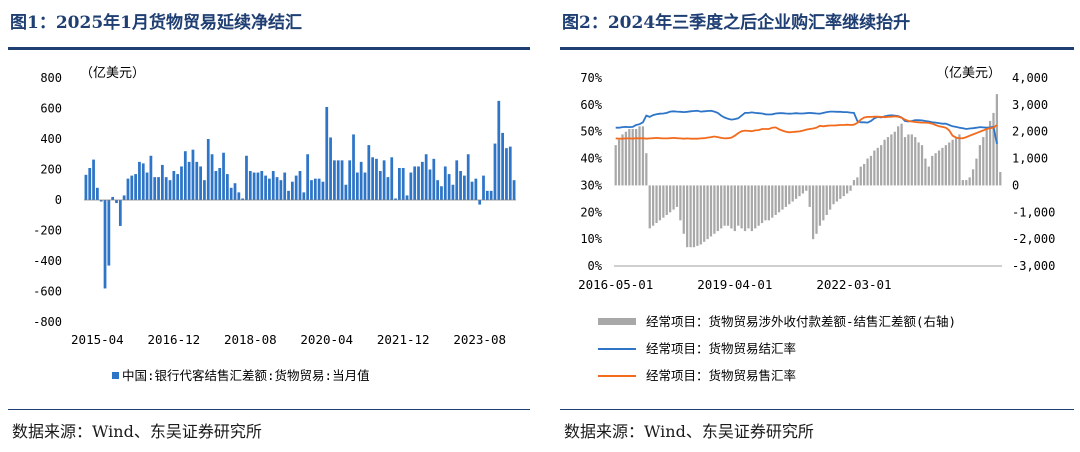 This screenshot has width=1080, height=452. Describe the element at coordinates (115, 375) in the screenshot. I see `chart1-legend-swatch` at that location.